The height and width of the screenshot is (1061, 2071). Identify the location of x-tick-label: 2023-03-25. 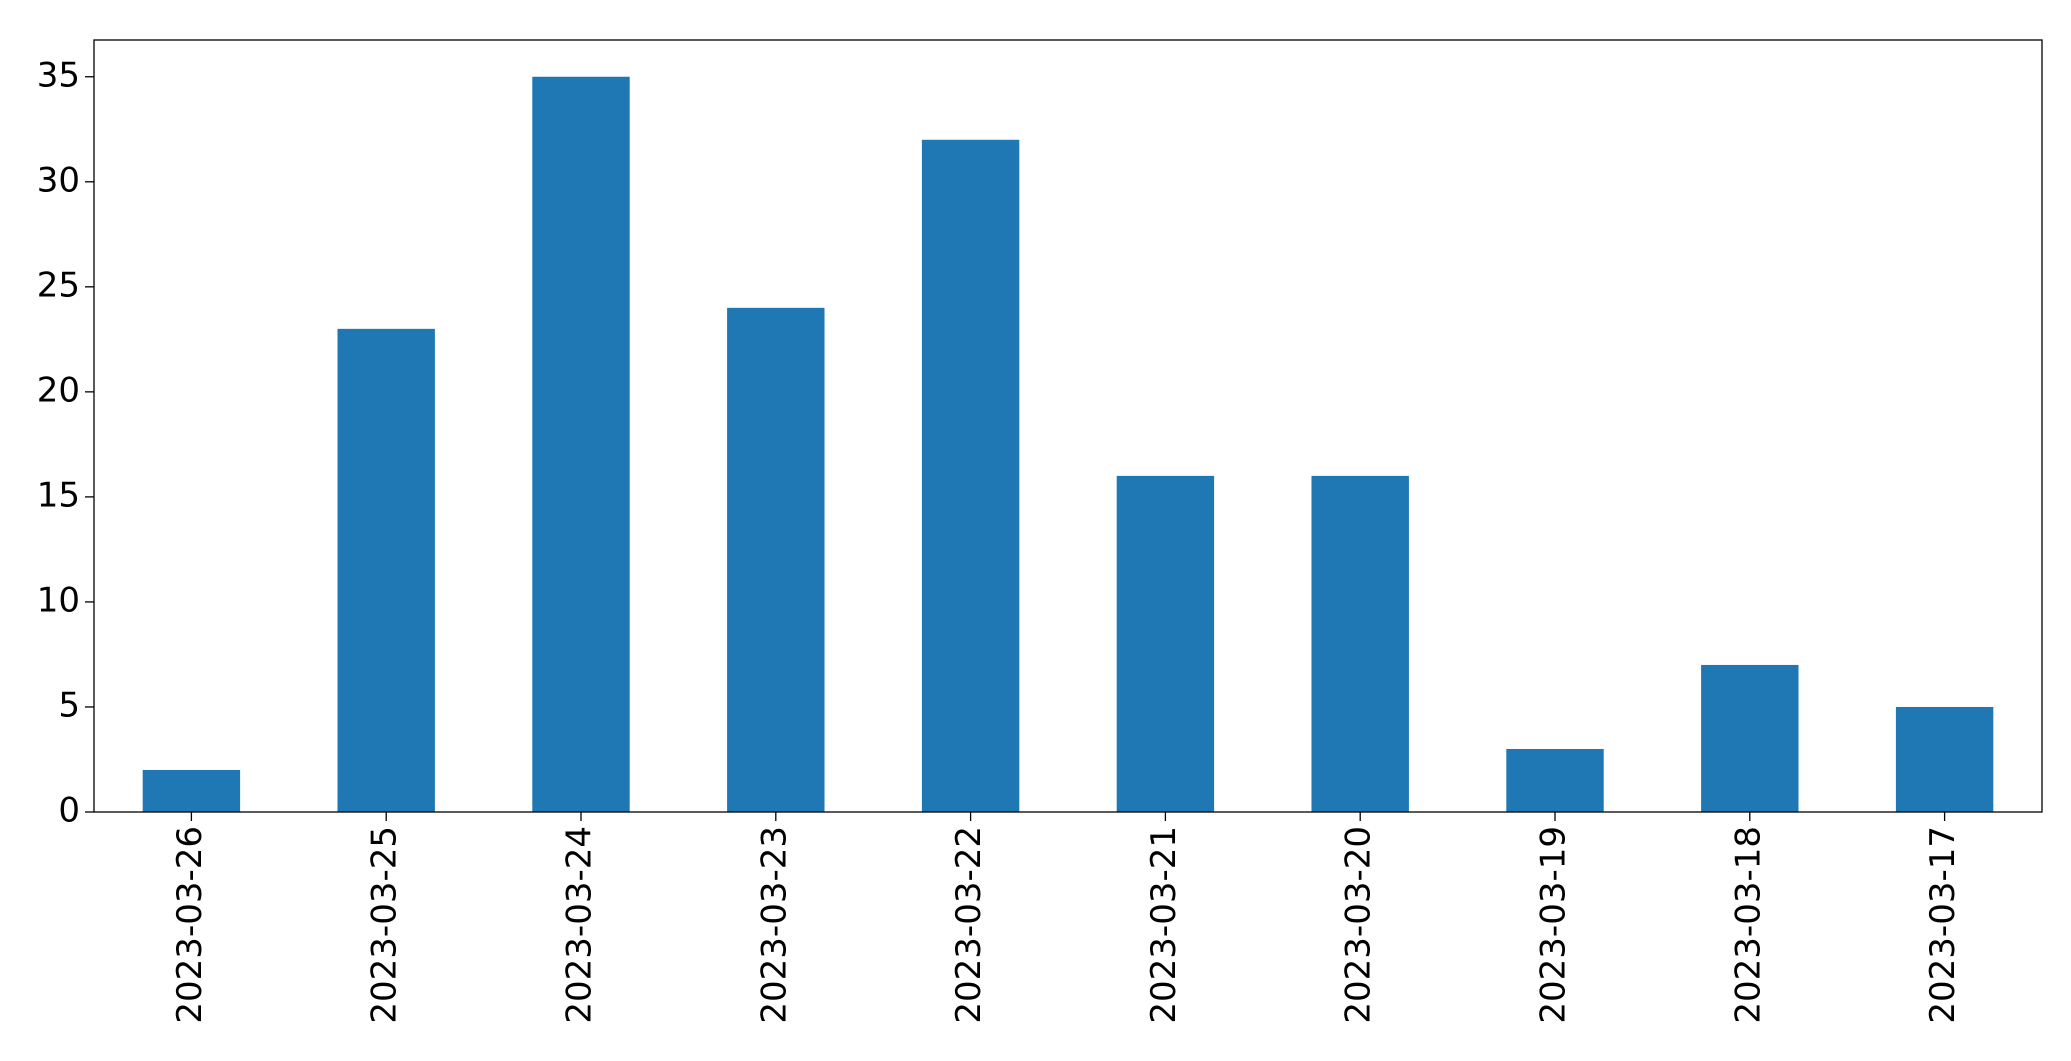
(385, 925).